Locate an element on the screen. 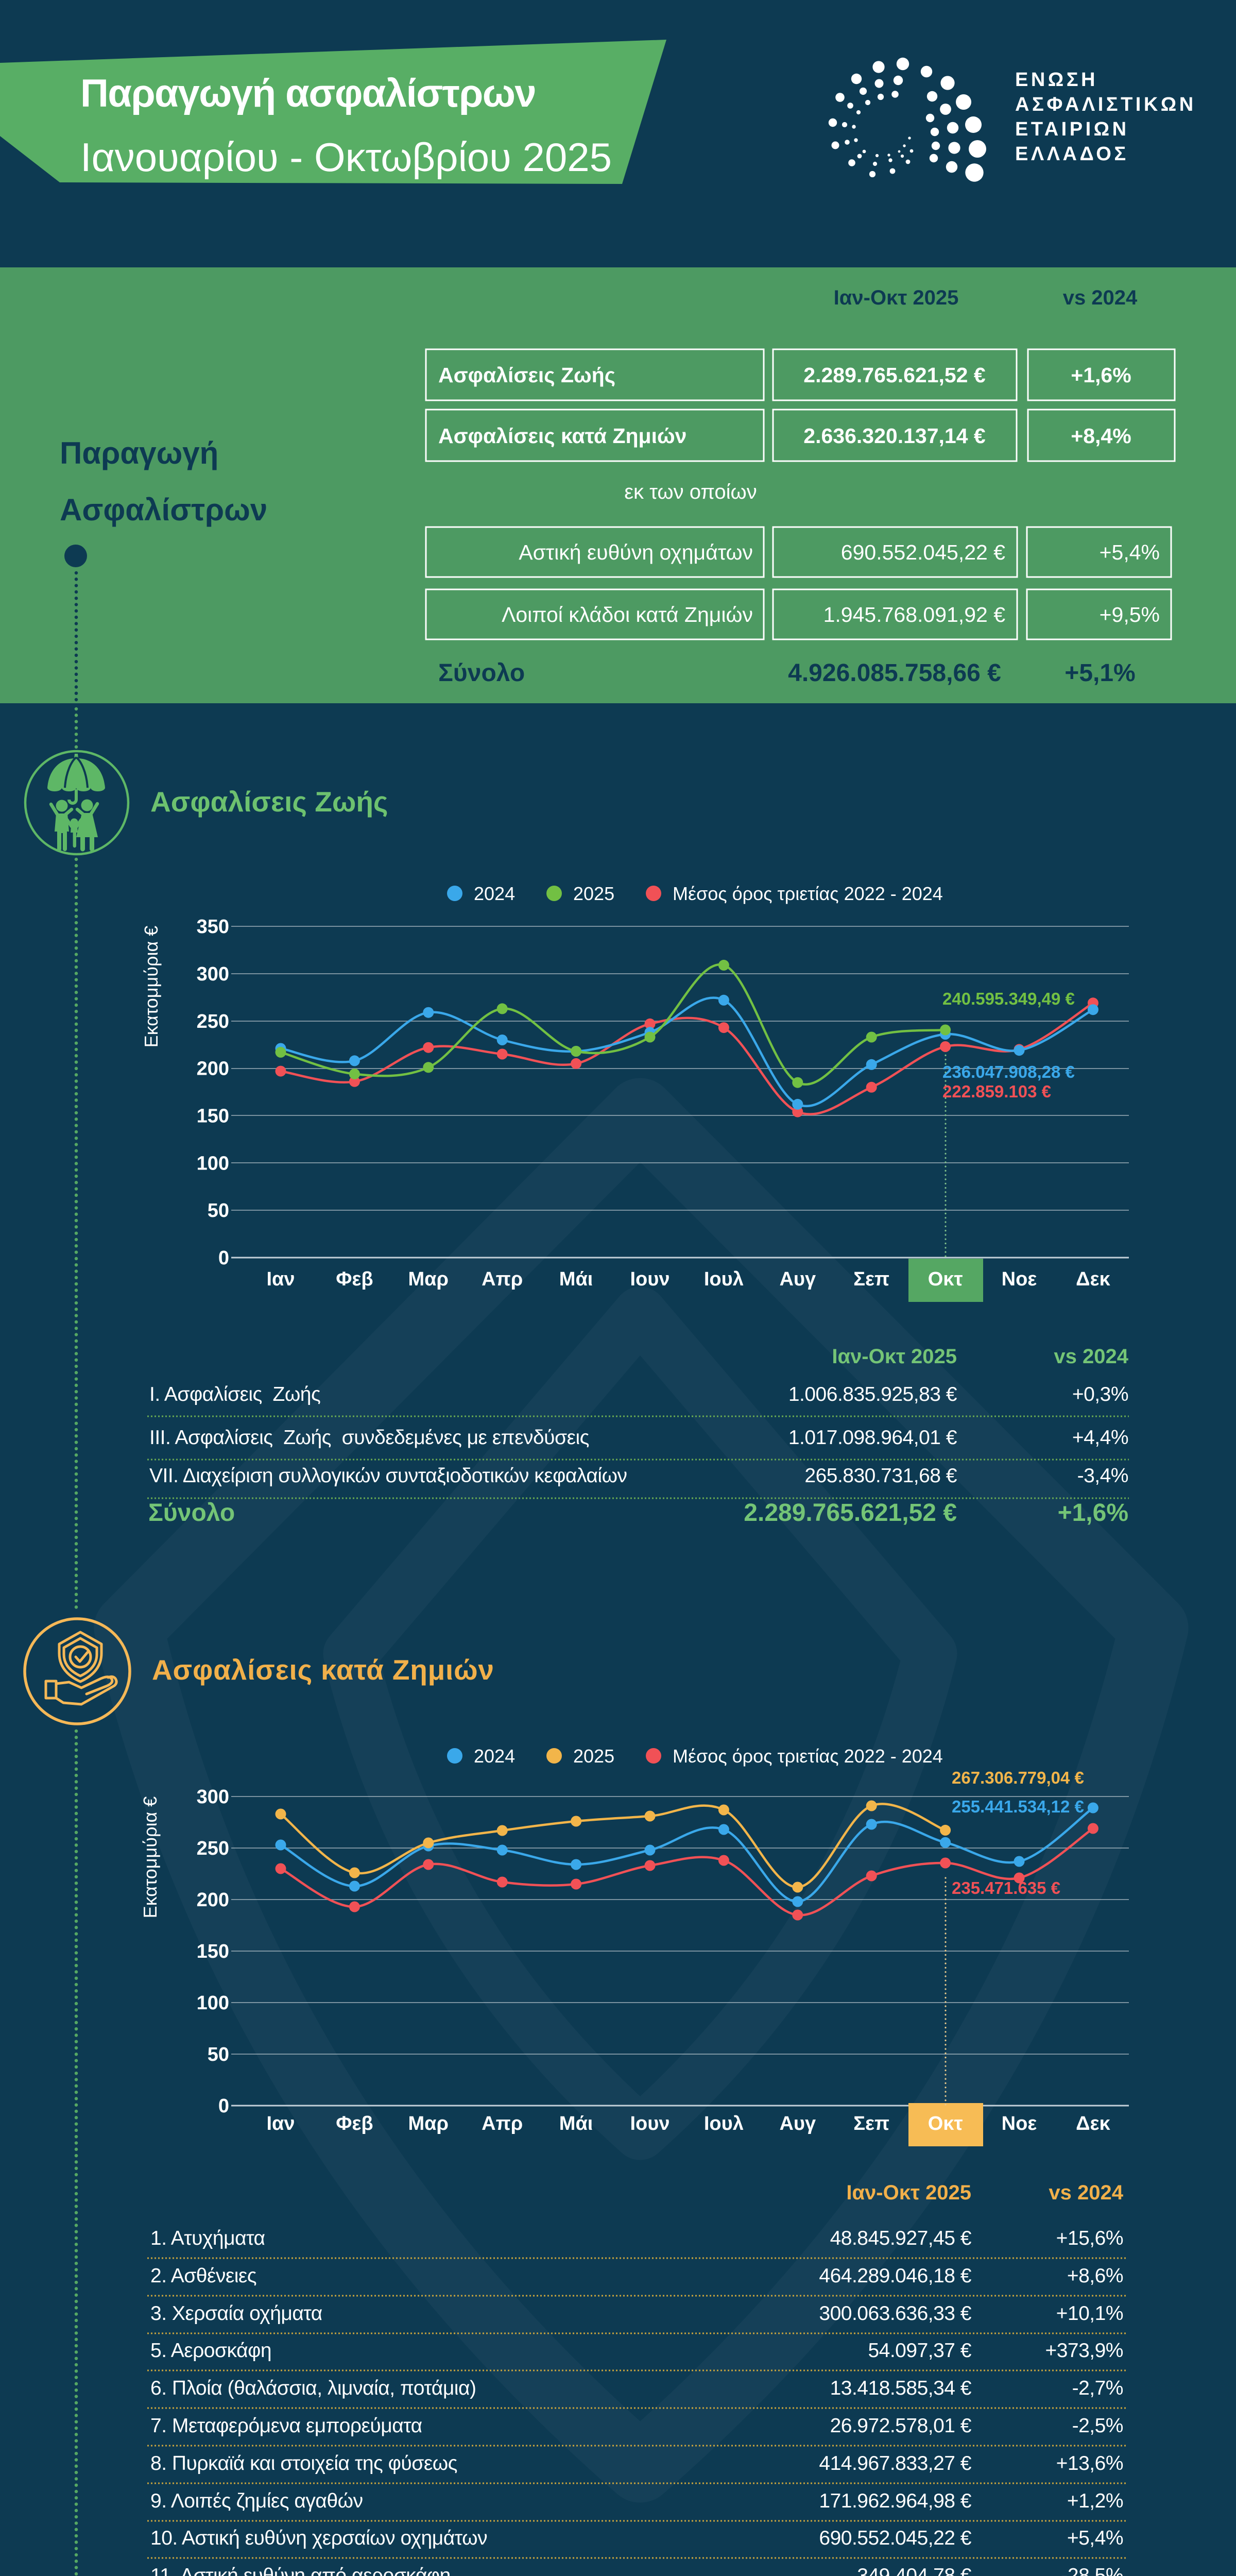 This screenshot has height=2576, width=1236. svg-text: 350 is located at coordinates (213, 927).